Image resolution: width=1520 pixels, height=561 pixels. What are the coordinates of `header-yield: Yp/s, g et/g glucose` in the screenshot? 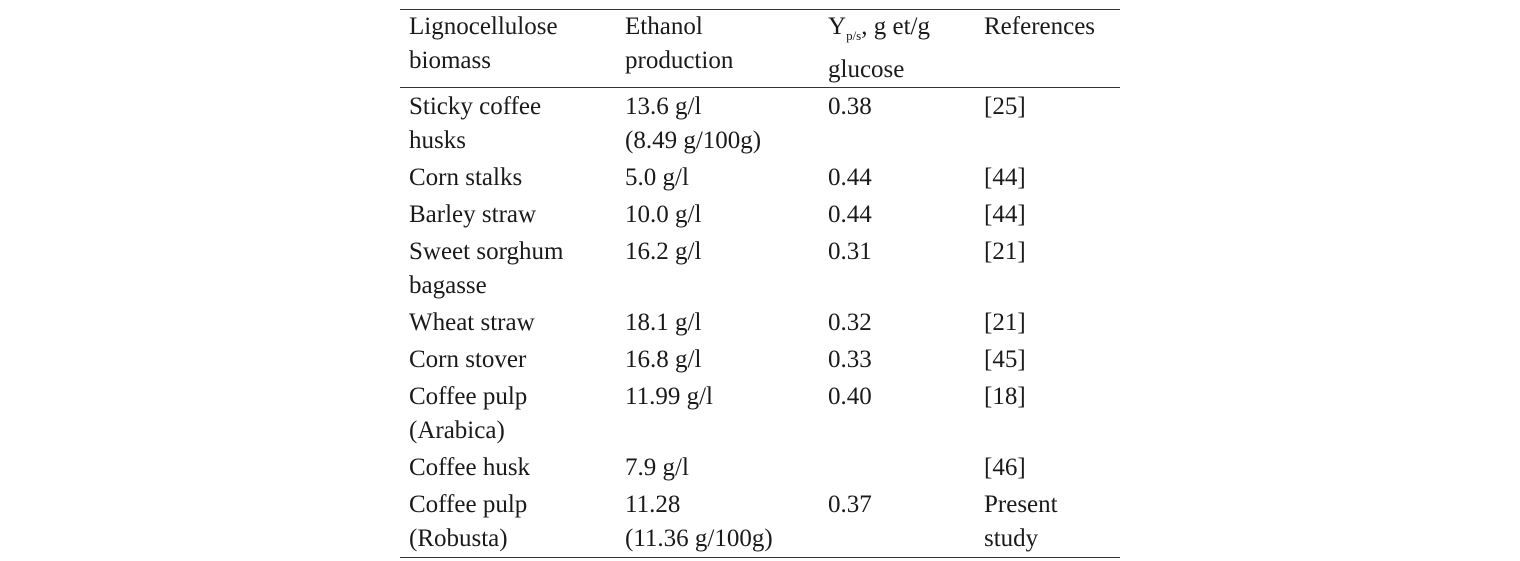 It's located at (879, 48).